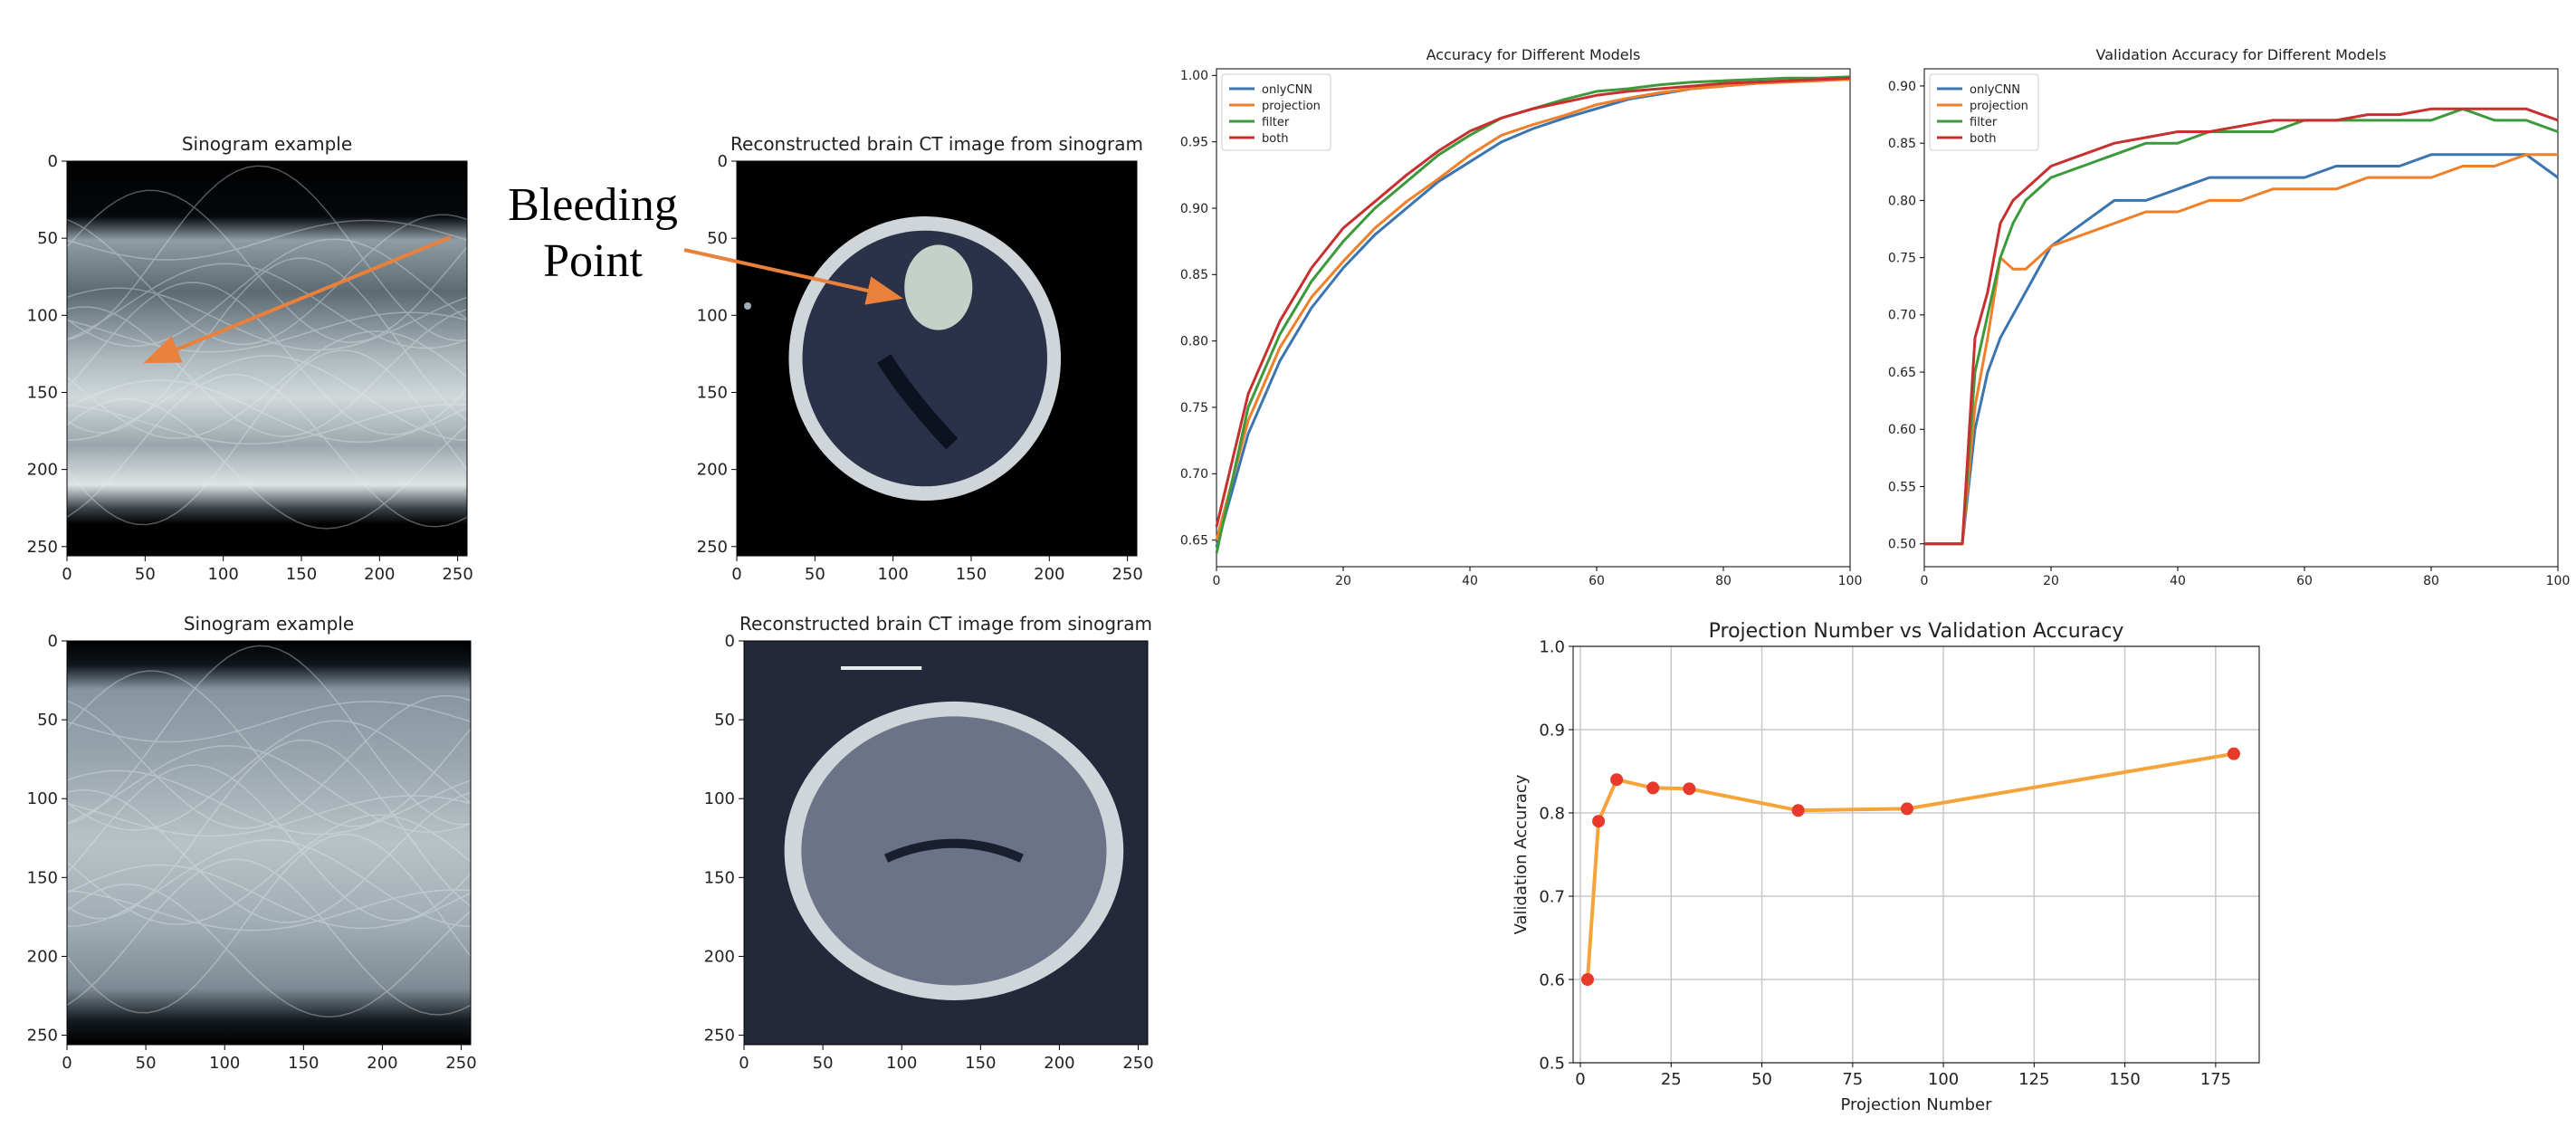 Image resolution: width=2576 pixels, height=1137 pixels. What do you see at coordinates (1194, 342) in the screenshot?
I see `y-tick-label: 0.80` at bounding box center [1194, 342].